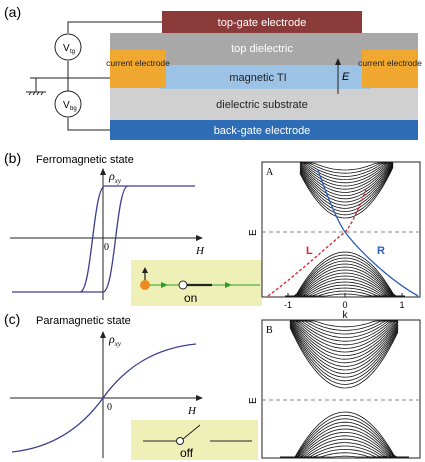 The height and width of the screenshot is (462, 425). I want to click on sigmoid-y-arrowhead, so click(103, 334).